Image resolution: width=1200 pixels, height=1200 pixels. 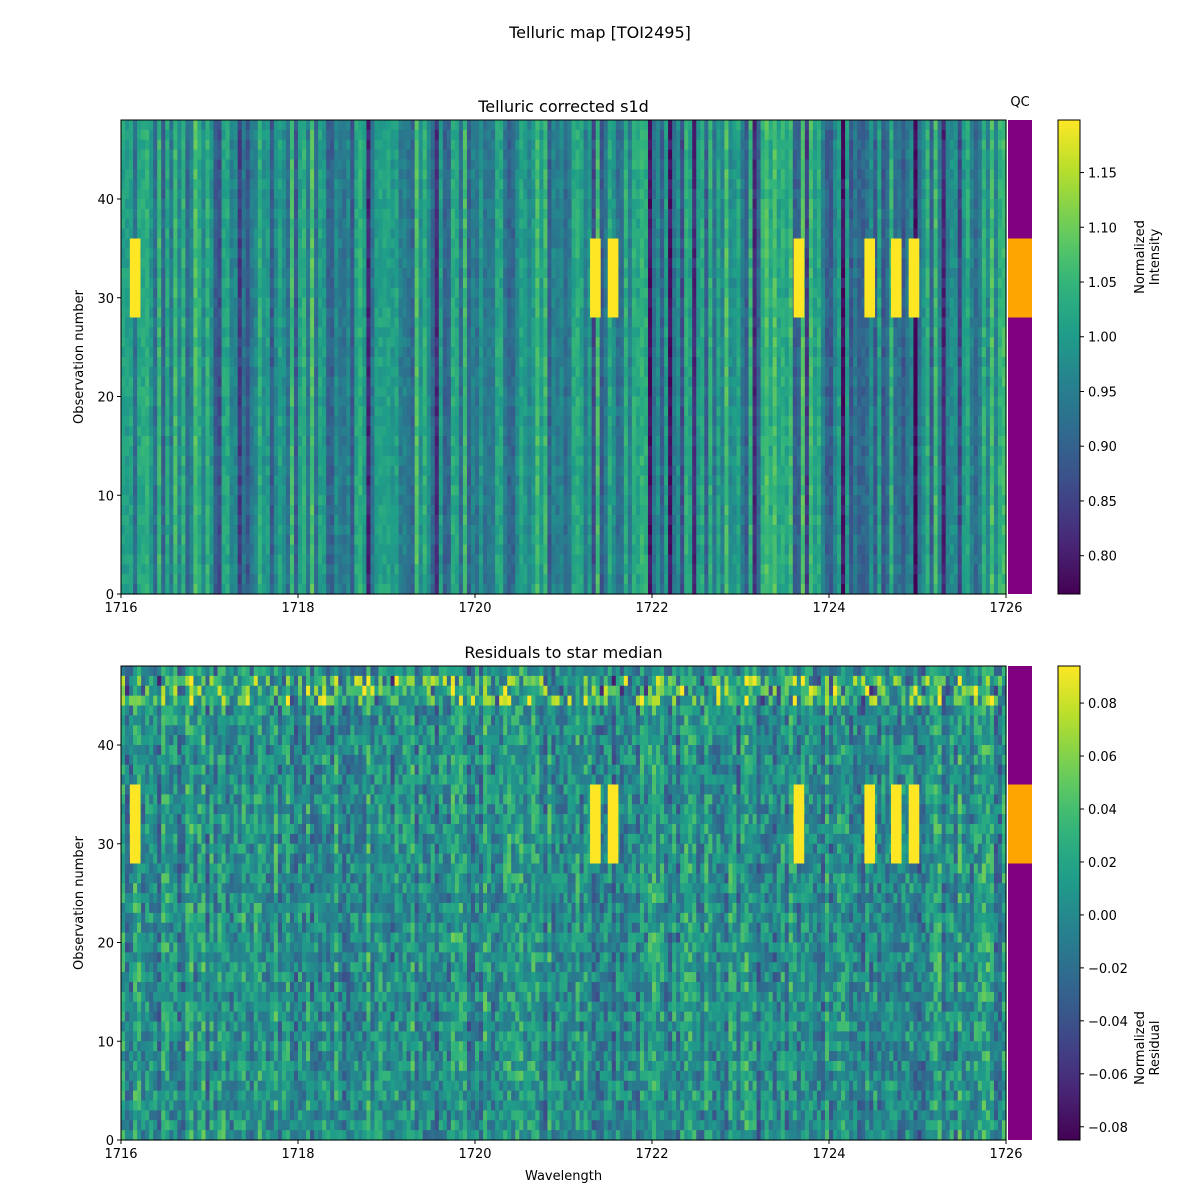 I want to click on colorbar-label-line: Residual, so click(x=1155, y=1048).